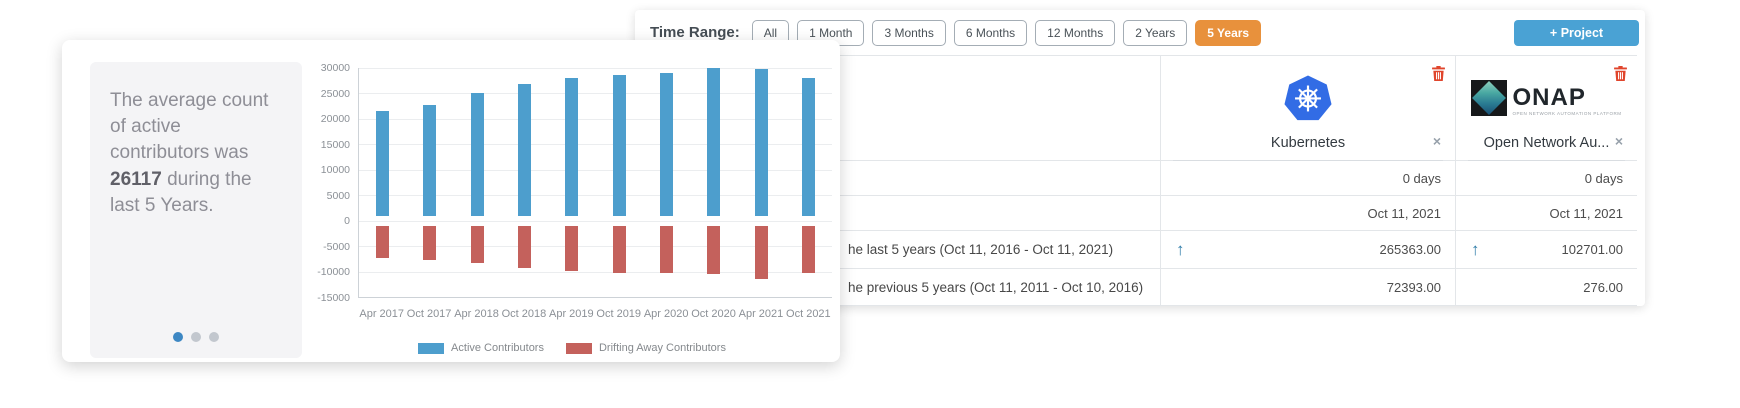 This screenshot has width=1740, height=408. I want to click on carousel-dots, so click(196, 337).